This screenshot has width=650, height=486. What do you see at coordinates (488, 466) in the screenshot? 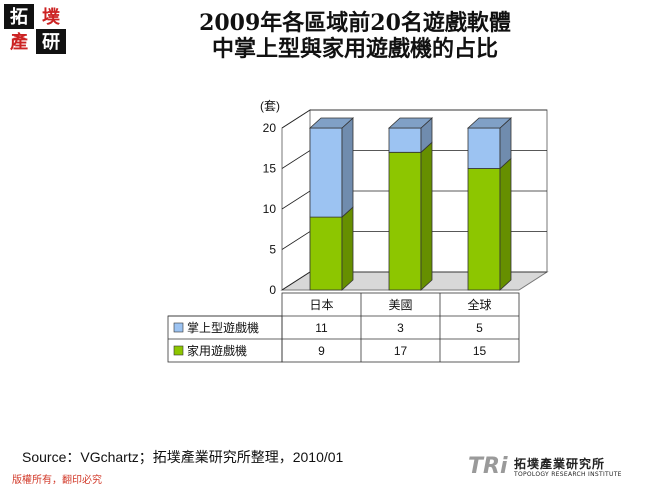
I see `brand-mark: TRi` at bounding box center [488, 466].